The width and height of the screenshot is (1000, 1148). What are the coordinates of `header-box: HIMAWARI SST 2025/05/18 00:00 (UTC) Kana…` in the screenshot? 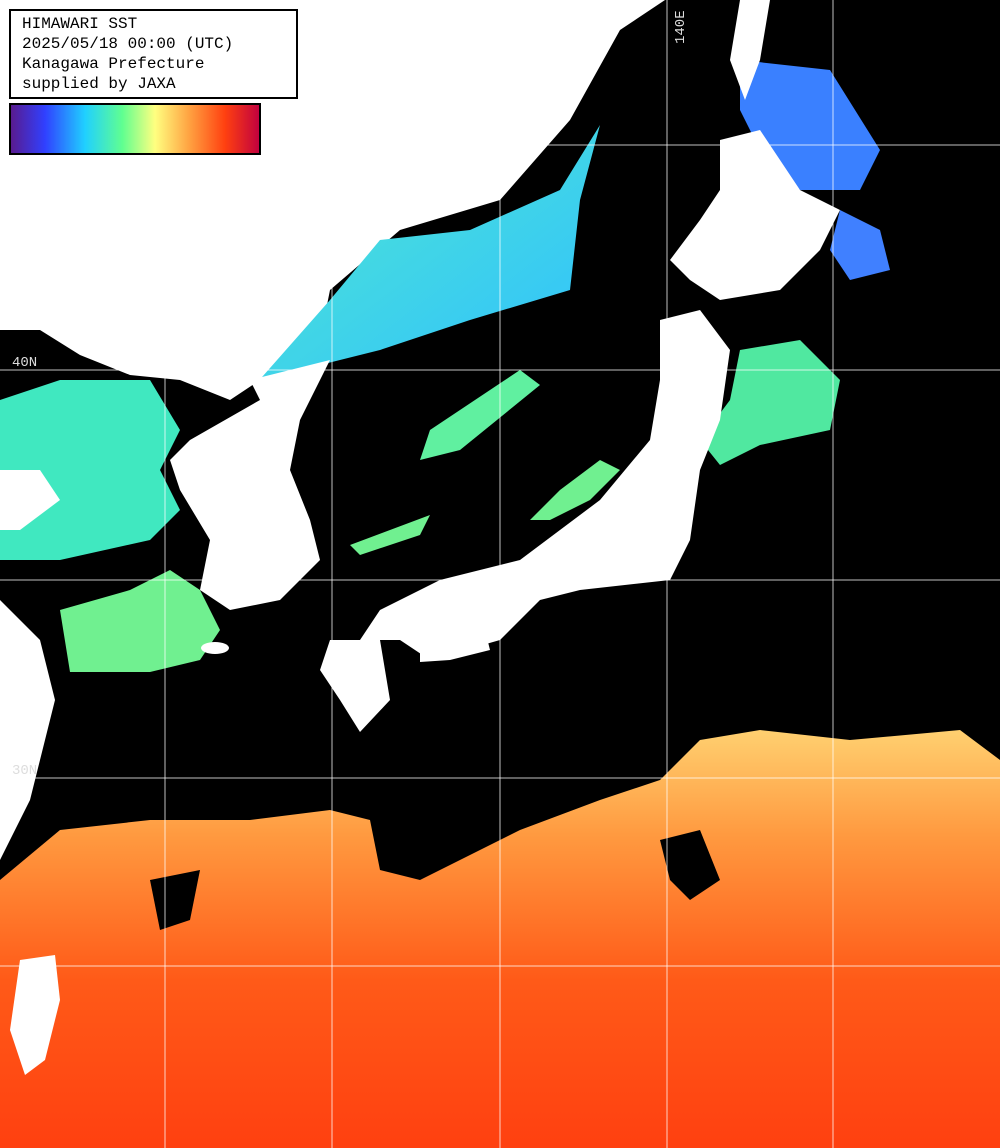 It's located at (153, 54).